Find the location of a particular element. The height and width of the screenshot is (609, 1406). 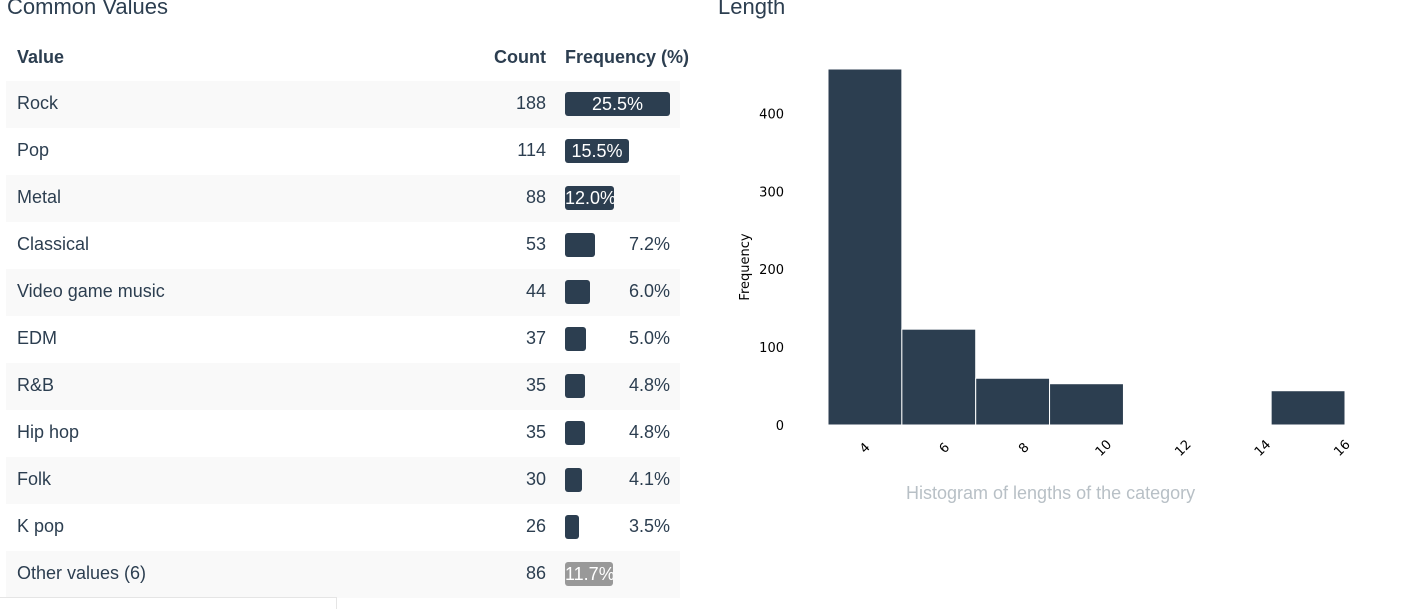

frequency-bar: 11.7% is located at coordinates (589, 574).